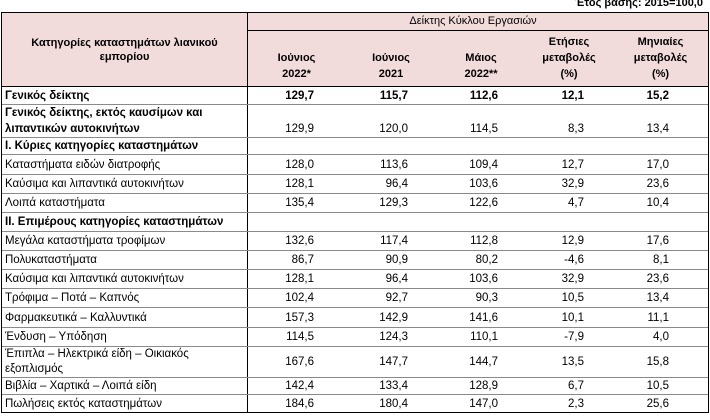  What do you see at coordinates (483, 95) in the screenshot?
I see `cell-may-2022: 112,6` at bounding box center [483, 95].